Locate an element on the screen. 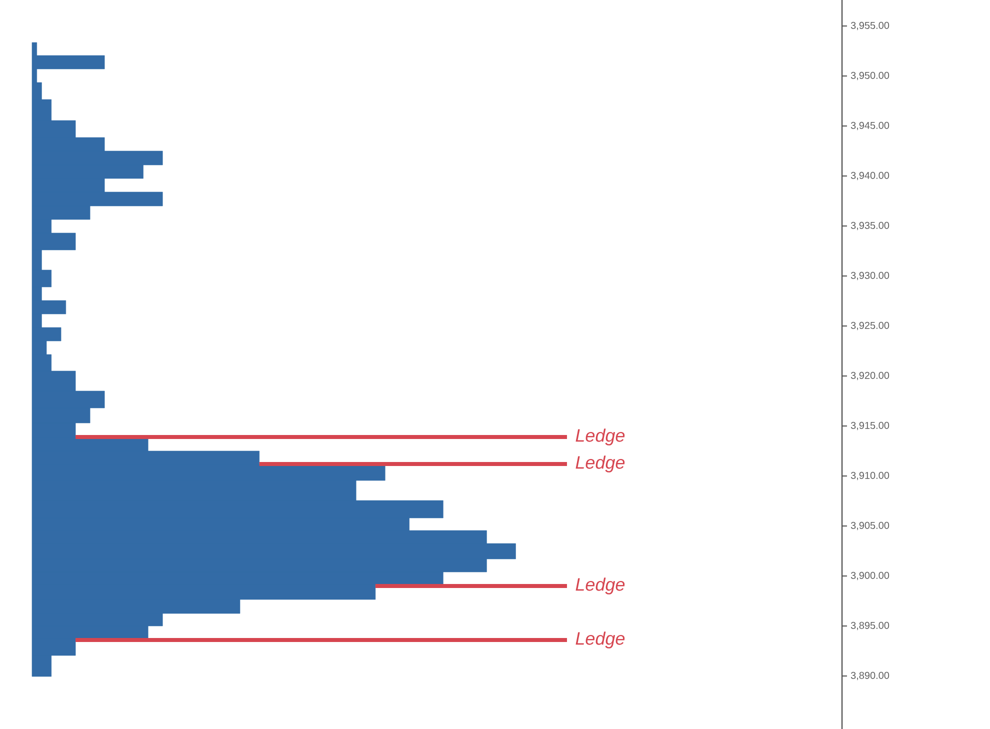 The image size is (990, 729). y-tick-label: 3,895.00 is located at coordinates (870, 626).